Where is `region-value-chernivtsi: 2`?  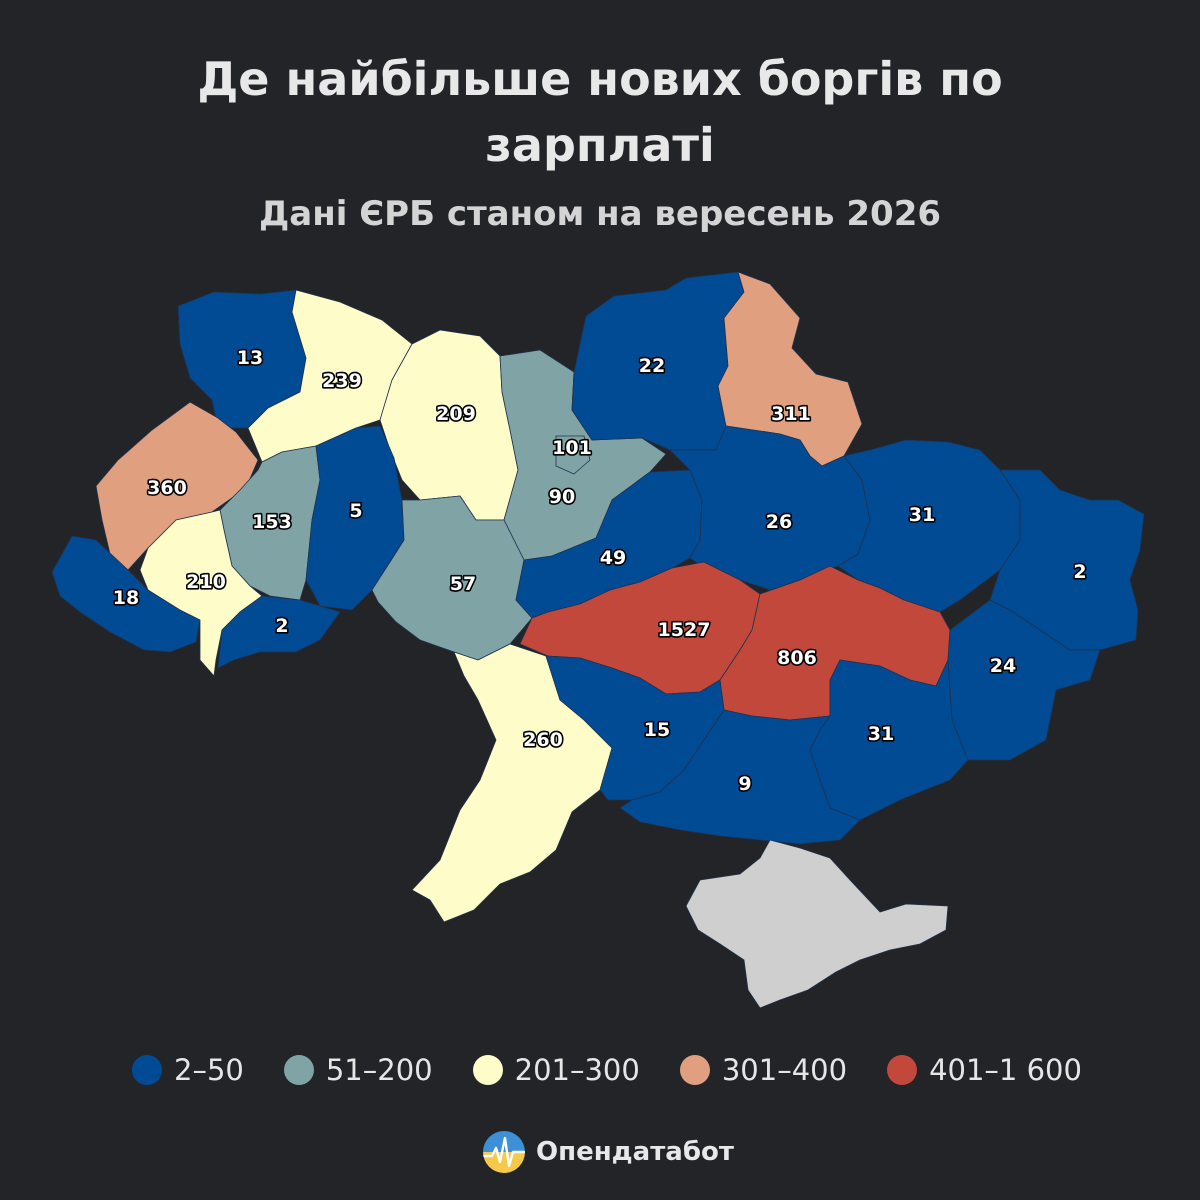
region-value-chernivtsi: 2 is located at coordinates (281, 626).